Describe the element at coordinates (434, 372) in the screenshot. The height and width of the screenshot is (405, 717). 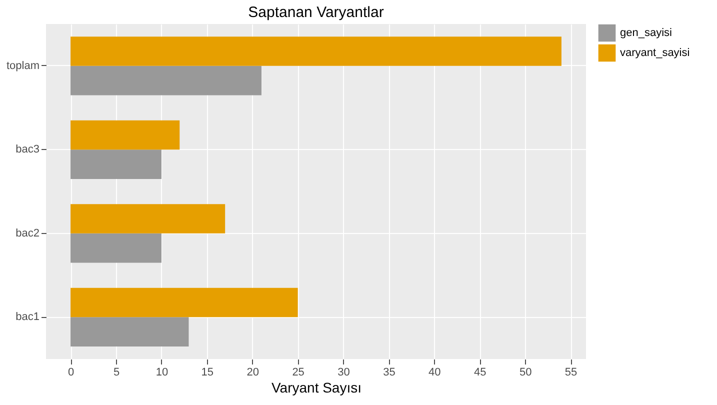
I see `x-tick-label: 40` at that location.